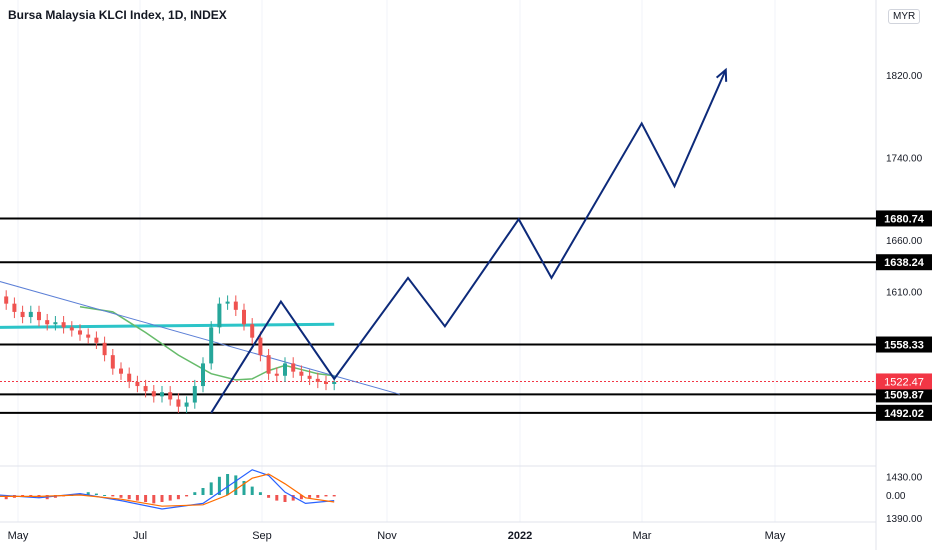 This screenshot has width=932, height=555. I want to click on y-tick-label: 1390.00, so click(904, 519).